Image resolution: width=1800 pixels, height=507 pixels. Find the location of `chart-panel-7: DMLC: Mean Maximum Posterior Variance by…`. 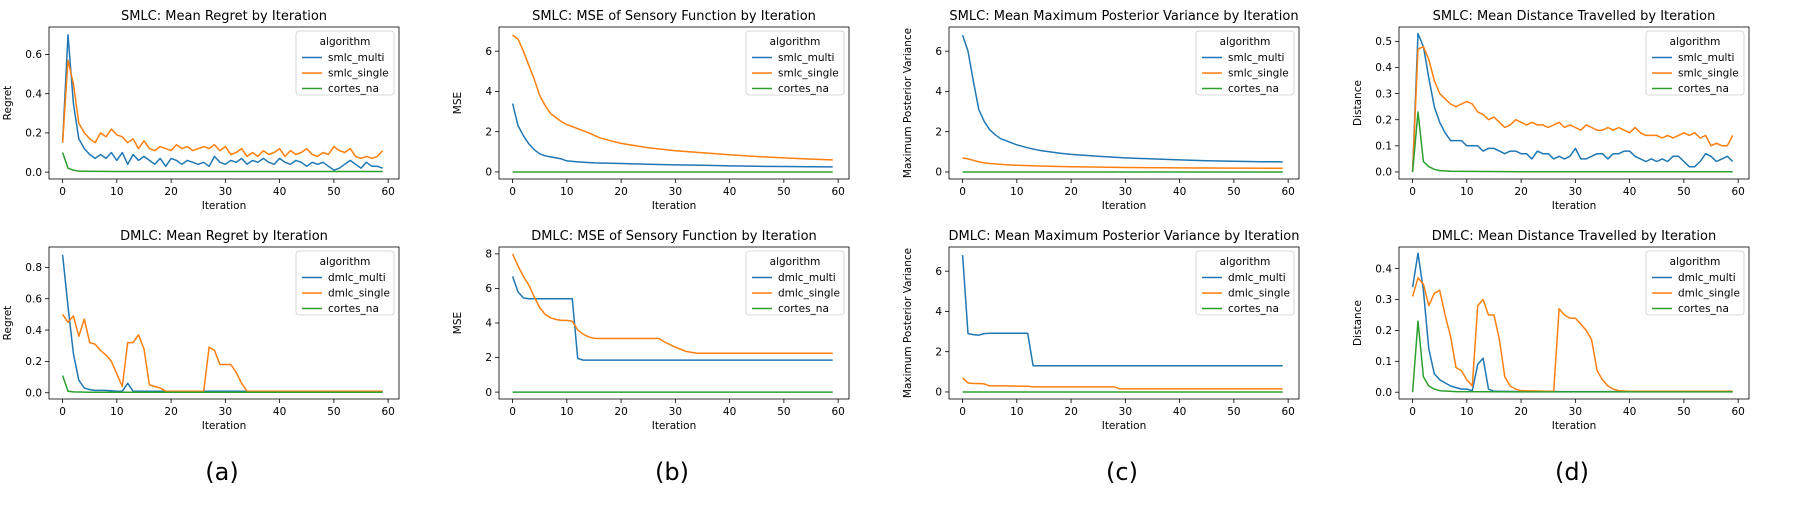

chart-panel-7: DMLC: Mean Maximum Posterior Variance by… is located at coordinates (1100, 330).